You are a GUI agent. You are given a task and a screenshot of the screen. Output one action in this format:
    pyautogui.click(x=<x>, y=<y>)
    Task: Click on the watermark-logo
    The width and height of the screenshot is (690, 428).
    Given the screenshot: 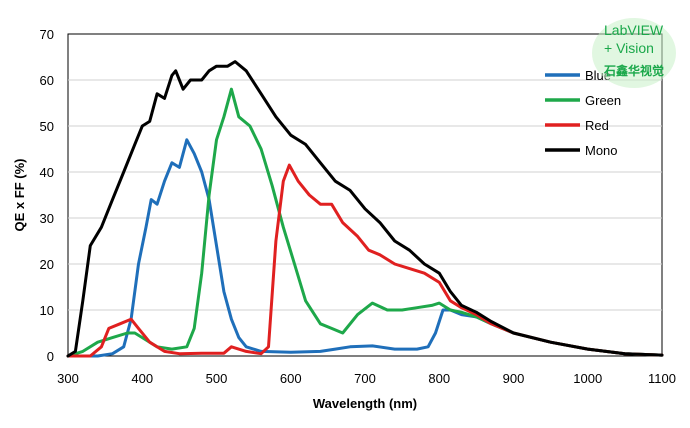 What is the action you would take?
    pyautogui.click(x=634, y=53)
    